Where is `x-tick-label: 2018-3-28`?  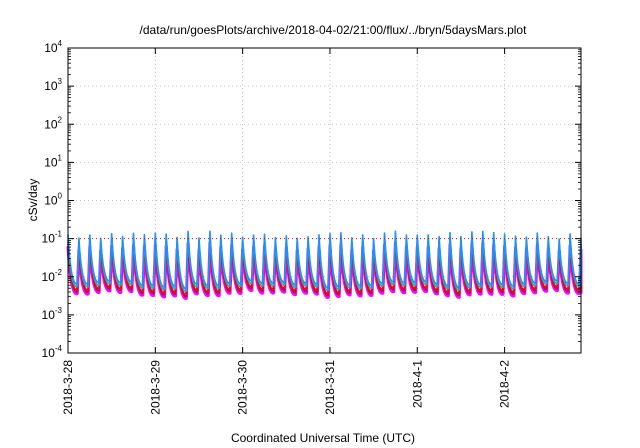 x-tick-label: 2018-3-28 is located at coordinates (68, 387).